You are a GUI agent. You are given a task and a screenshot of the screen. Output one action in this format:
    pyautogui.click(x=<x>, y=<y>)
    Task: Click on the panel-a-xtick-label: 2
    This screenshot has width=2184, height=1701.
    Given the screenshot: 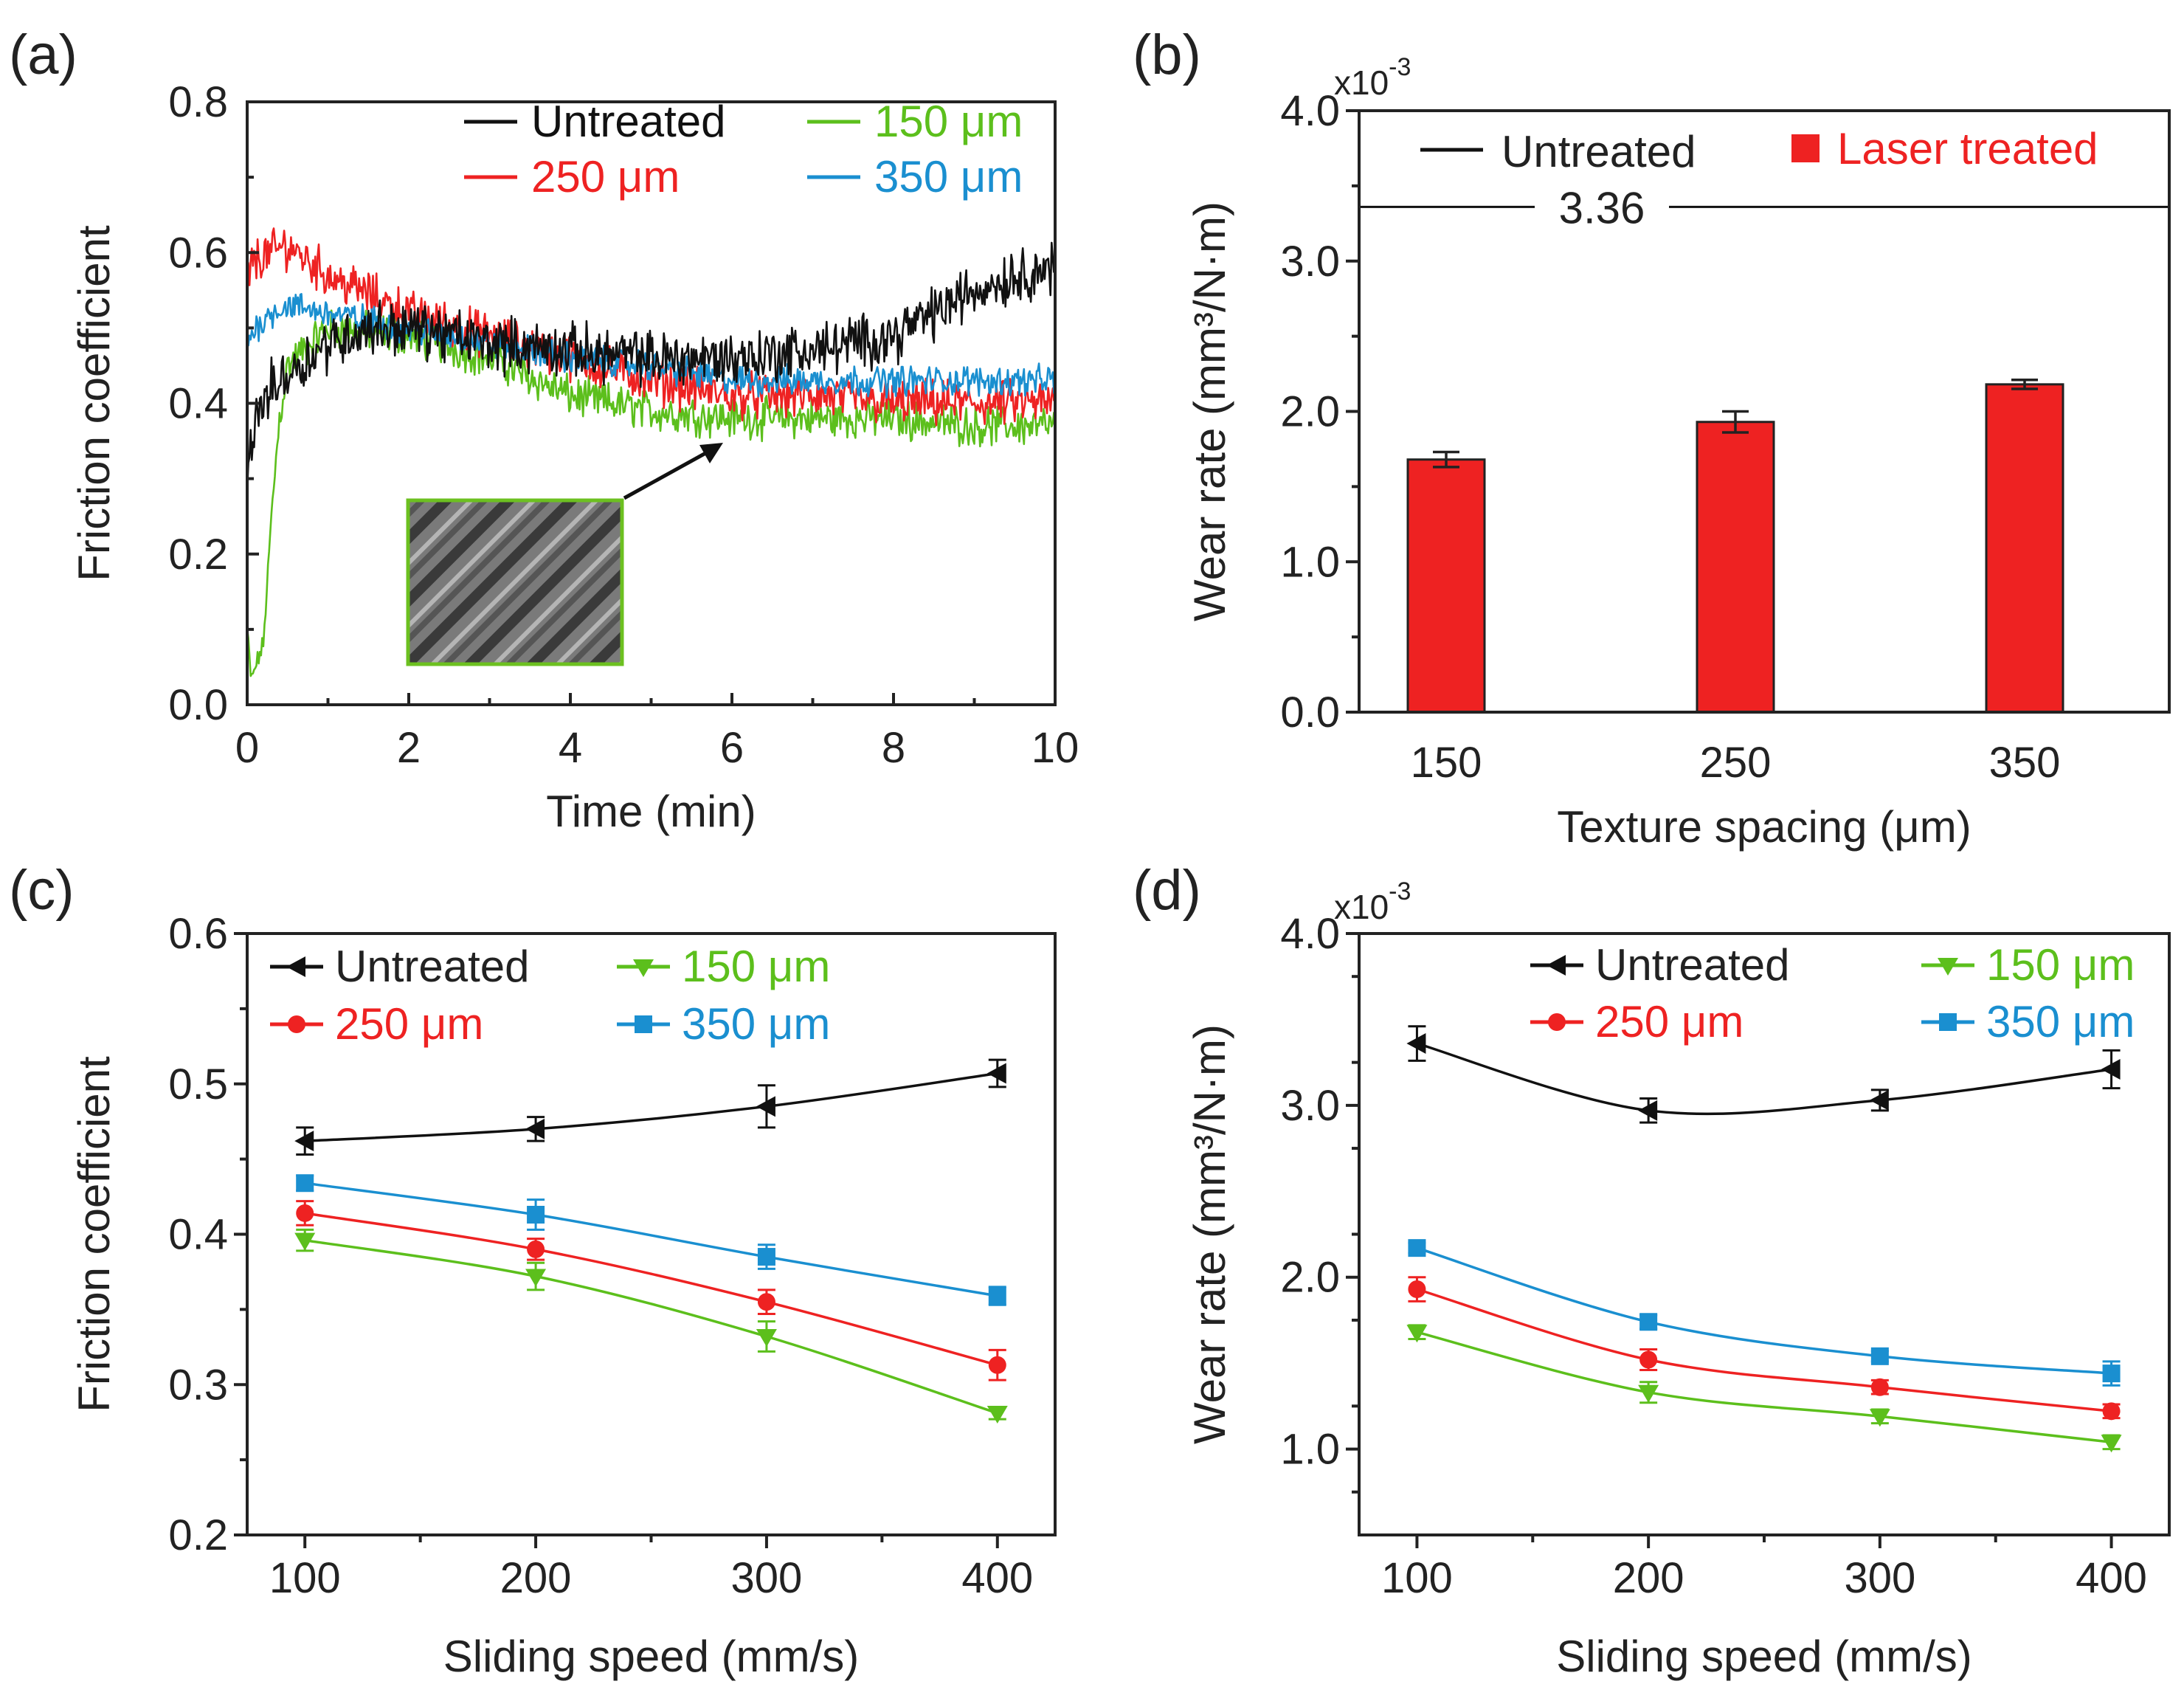 What is the action you would take?
    pyautogui.click(x=409, y=748)
    